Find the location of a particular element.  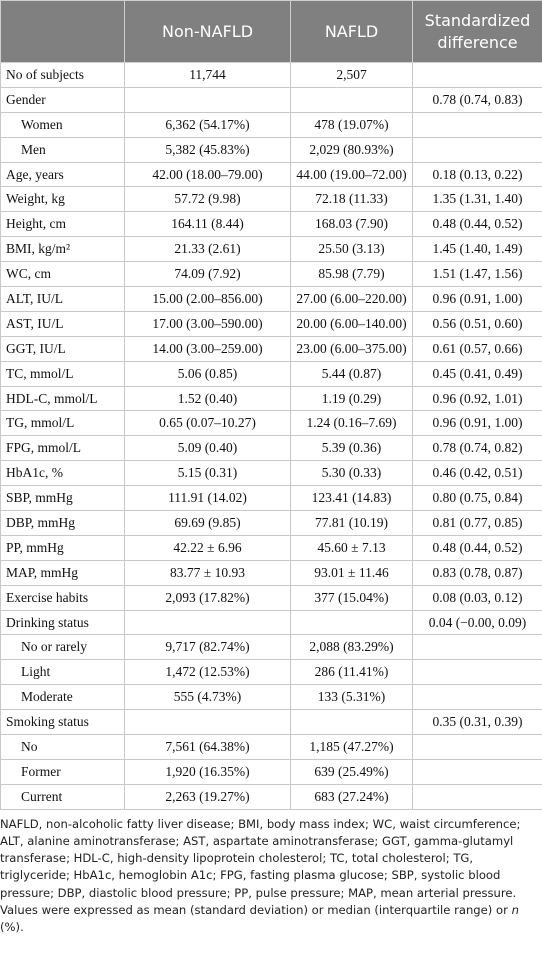

table-cell: 5.06 (0.85) is located at coordinates (207, 373).